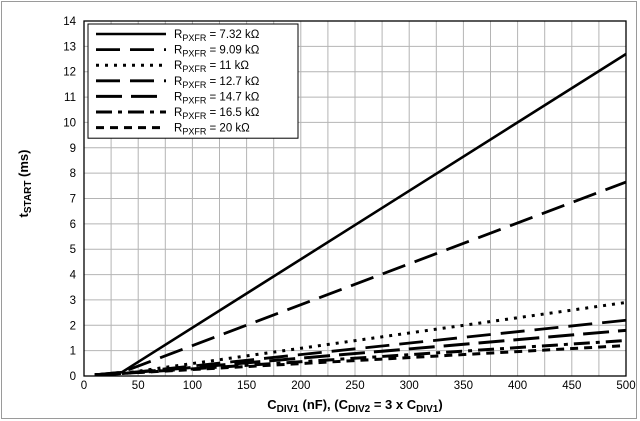 Image resolution: width=640 pixels, height=421 pixels. I want to click on y-tick-label: 8, so click(73, 174).